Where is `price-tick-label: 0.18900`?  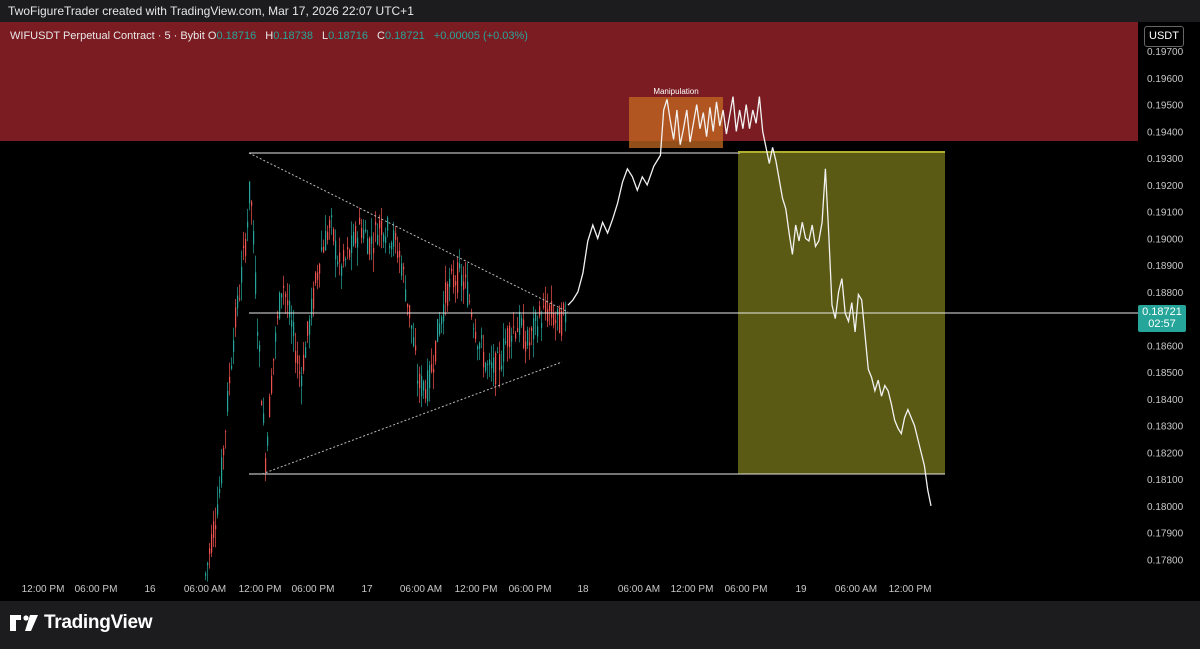 price-tick-label: 0.18900 is located at coordinates (1165, 266).